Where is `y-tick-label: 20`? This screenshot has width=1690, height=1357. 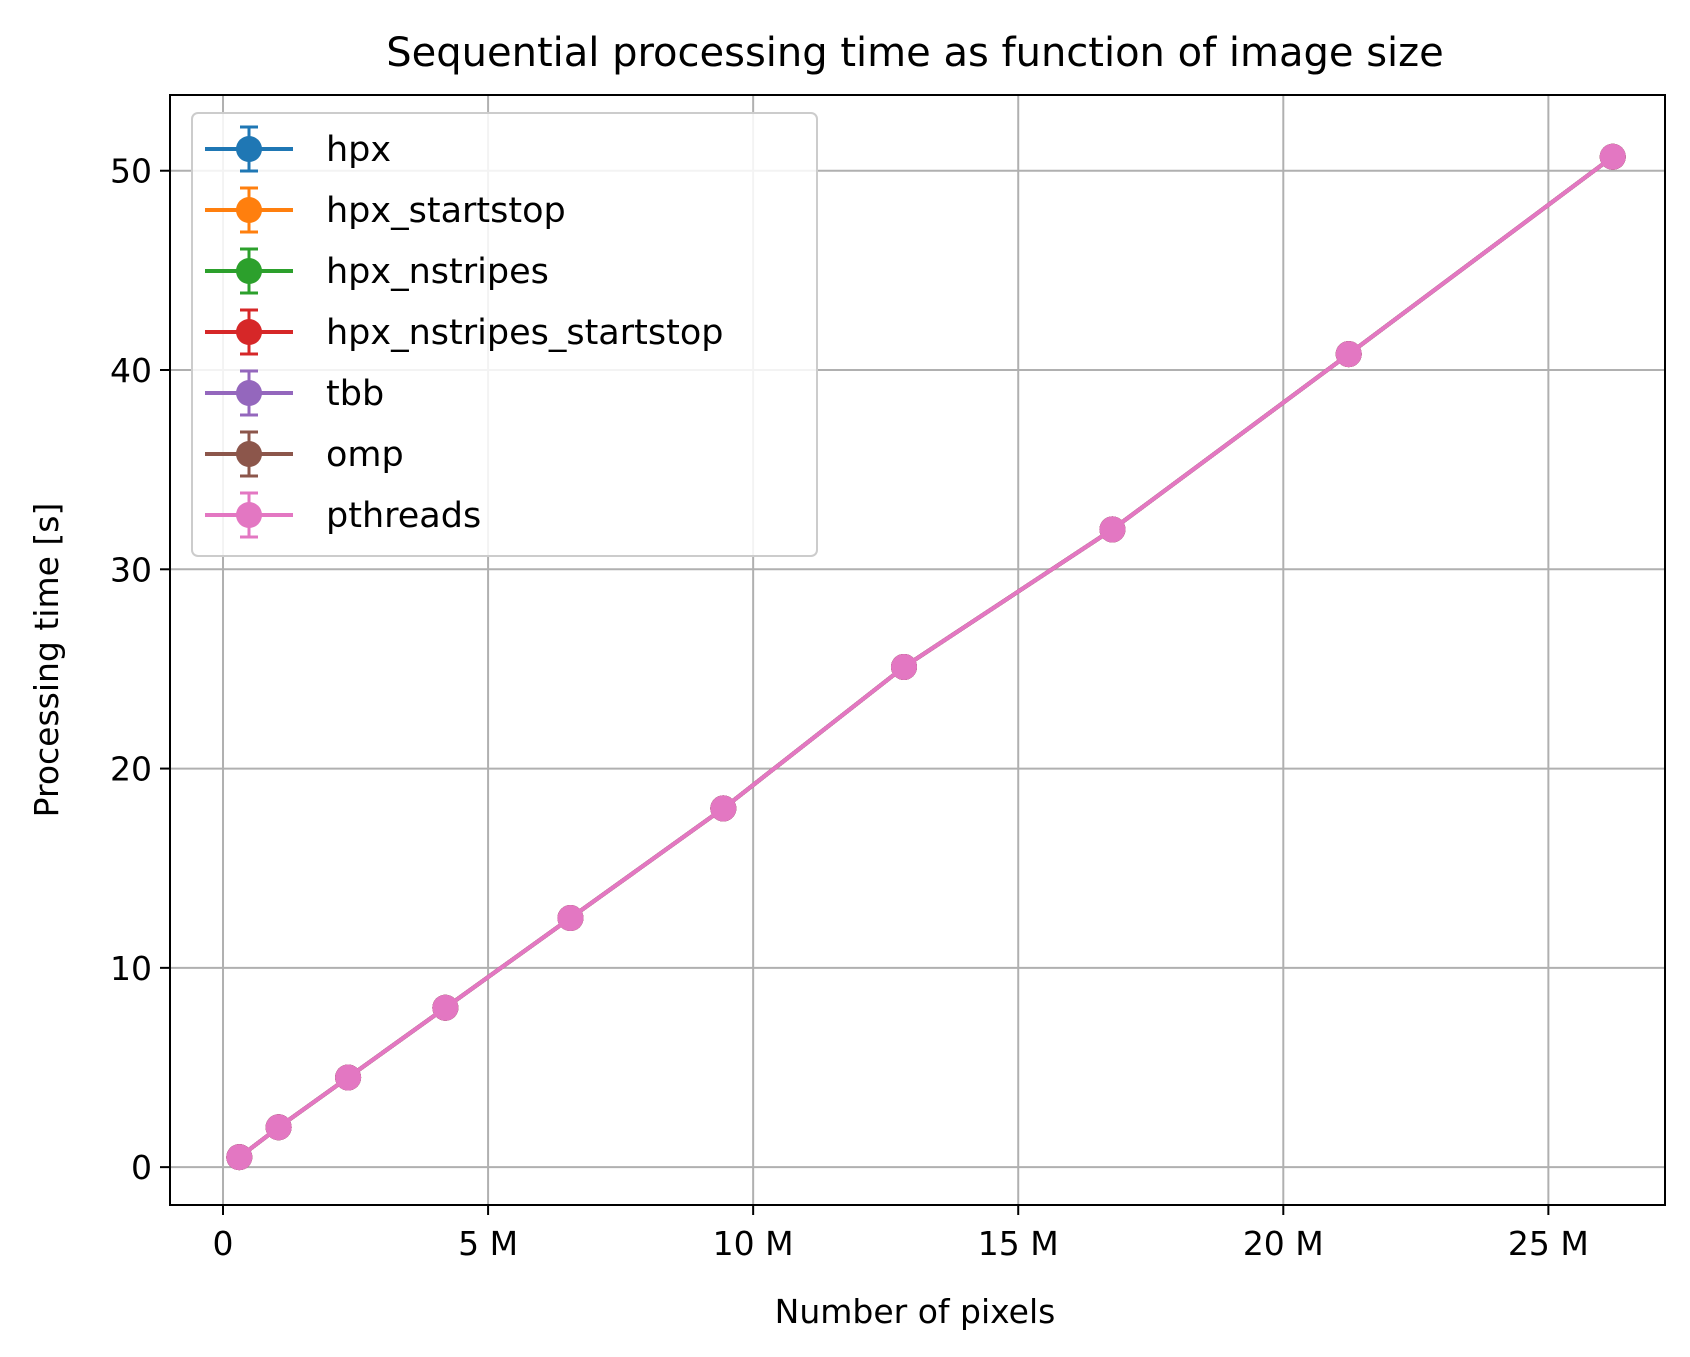
y-tick-label: 20 is located at coordinates (131, 769).